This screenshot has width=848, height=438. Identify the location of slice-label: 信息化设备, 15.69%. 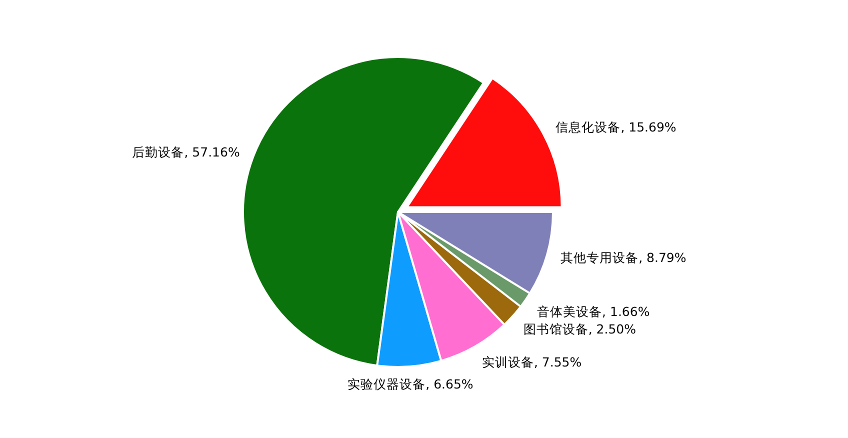
(616, 126).